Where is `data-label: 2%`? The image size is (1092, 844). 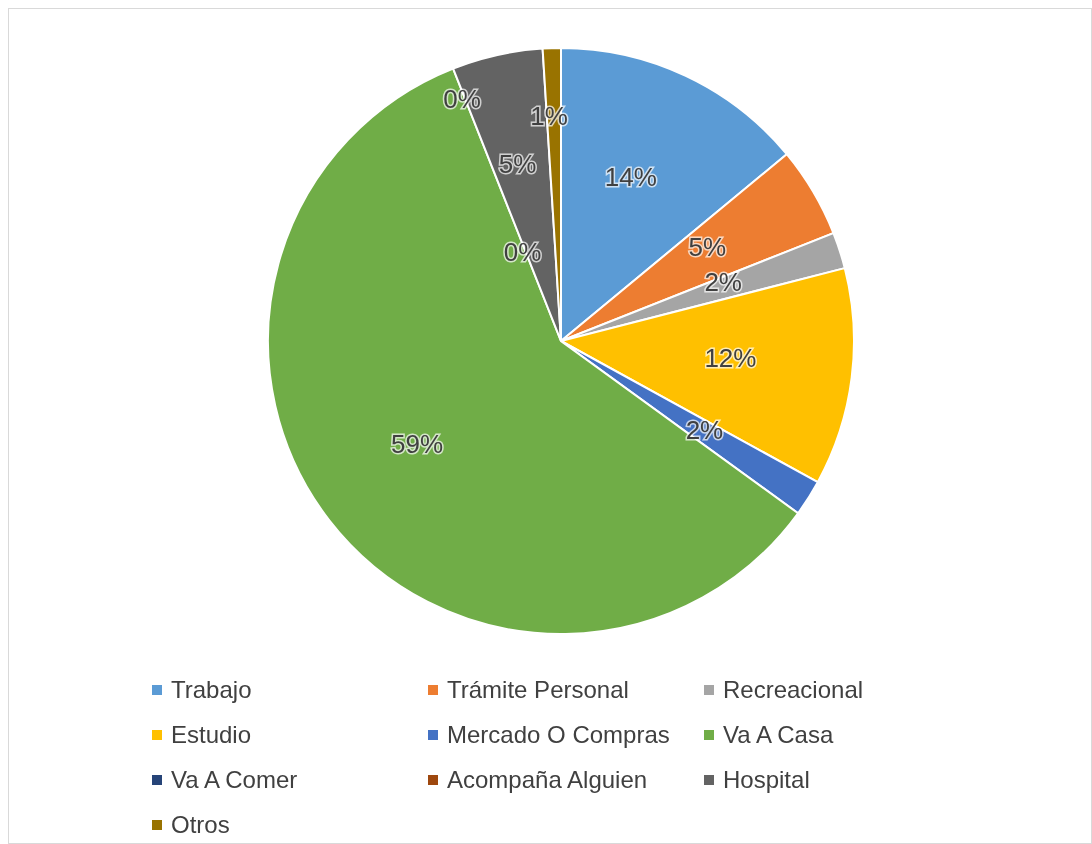
data-label: 2% is located at coordinates (723, 281).